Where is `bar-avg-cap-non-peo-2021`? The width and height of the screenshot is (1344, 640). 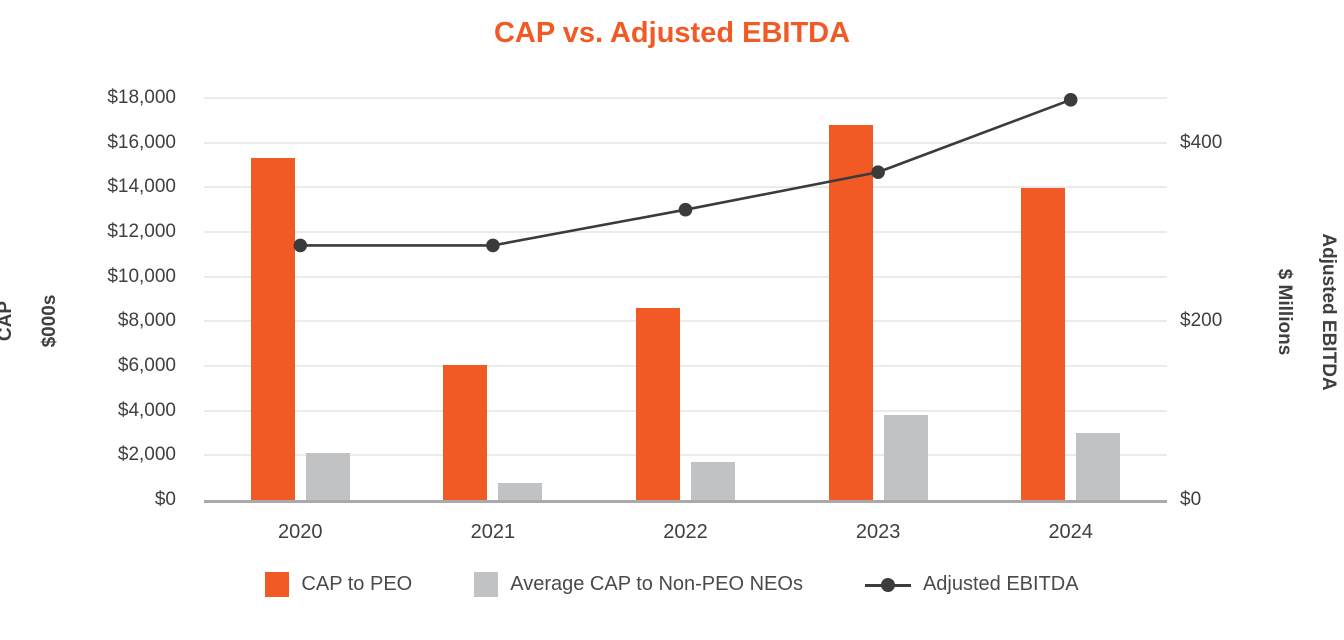 bar-avg-cap-non-peo-2021 is located at coordinates (520, 491).